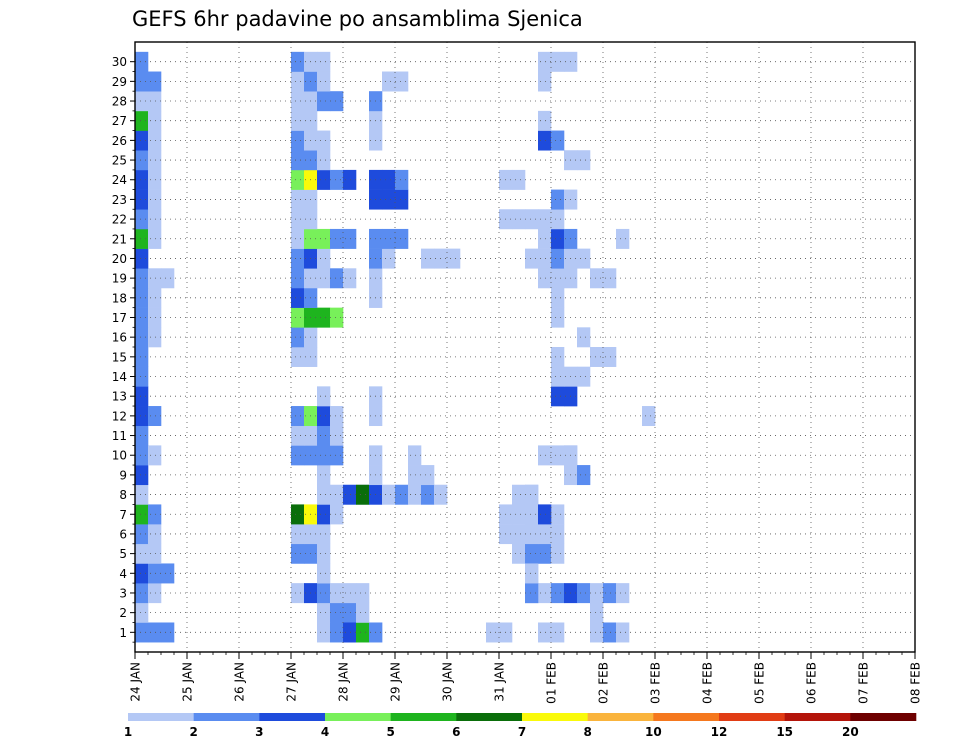 Image resolution: width=960 pixels, height=742 pixels. Describe the element at coordinates (656, 683) in the screenshot. I see `x-tick-label: 03 FEB` at that location.